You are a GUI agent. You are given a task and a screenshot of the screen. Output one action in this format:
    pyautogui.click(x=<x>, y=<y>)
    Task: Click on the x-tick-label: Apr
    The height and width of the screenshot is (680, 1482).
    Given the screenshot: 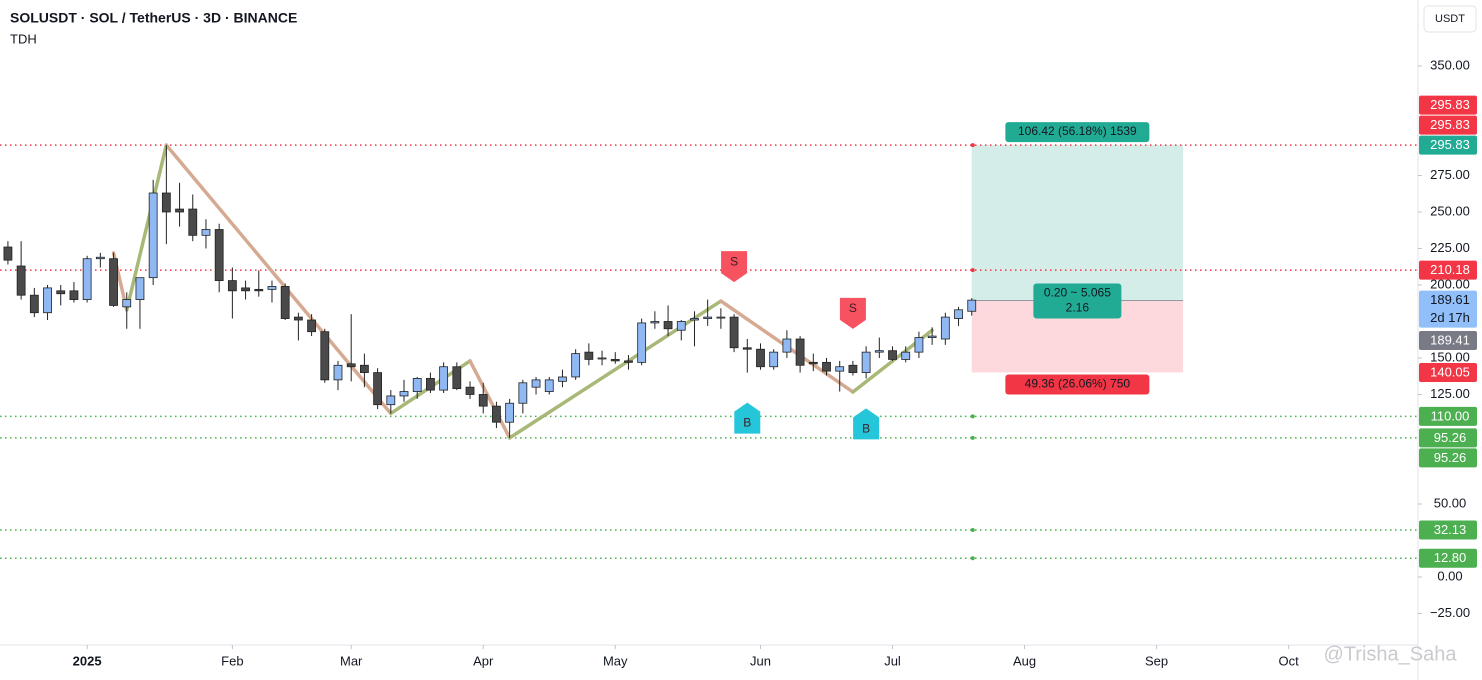 What is the action you would take?
    pyautogui.click(x=483, y=660)
    